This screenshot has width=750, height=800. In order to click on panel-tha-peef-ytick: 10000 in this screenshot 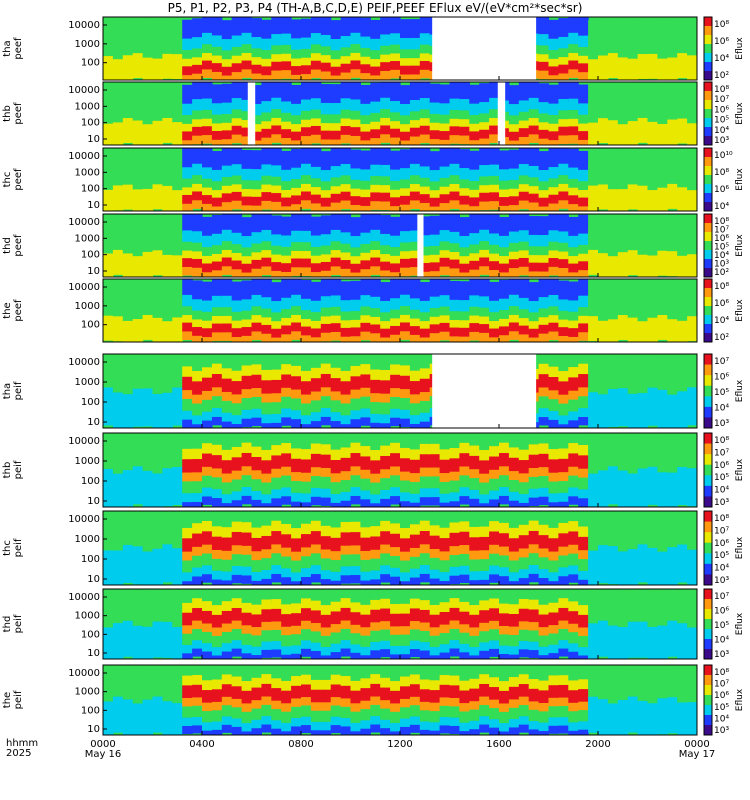, I will do `click(84, 25)`.